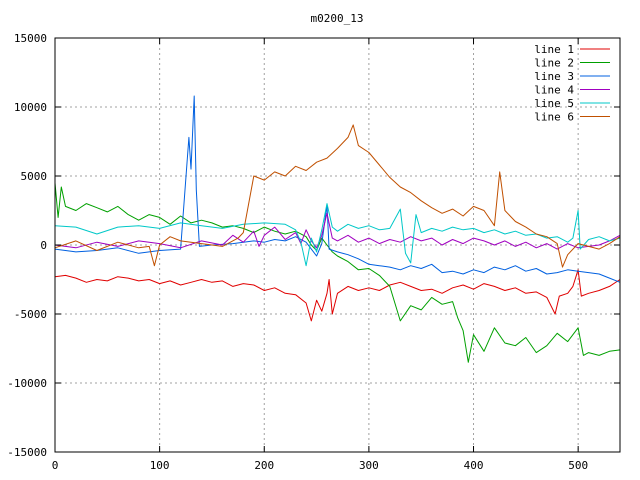 The image size is (640, 480). I want to click on legend-label: line 3, so click(554, 76).